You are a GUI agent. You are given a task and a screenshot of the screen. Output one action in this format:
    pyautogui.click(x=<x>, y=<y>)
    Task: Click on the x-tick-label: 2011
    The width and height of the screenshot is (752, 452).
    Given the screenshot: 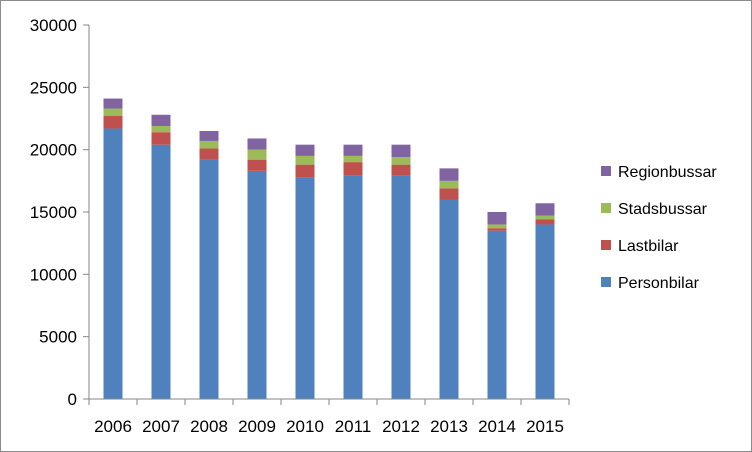 What is the action you would take?
    pyautogui.click(x=353, y=426)
    